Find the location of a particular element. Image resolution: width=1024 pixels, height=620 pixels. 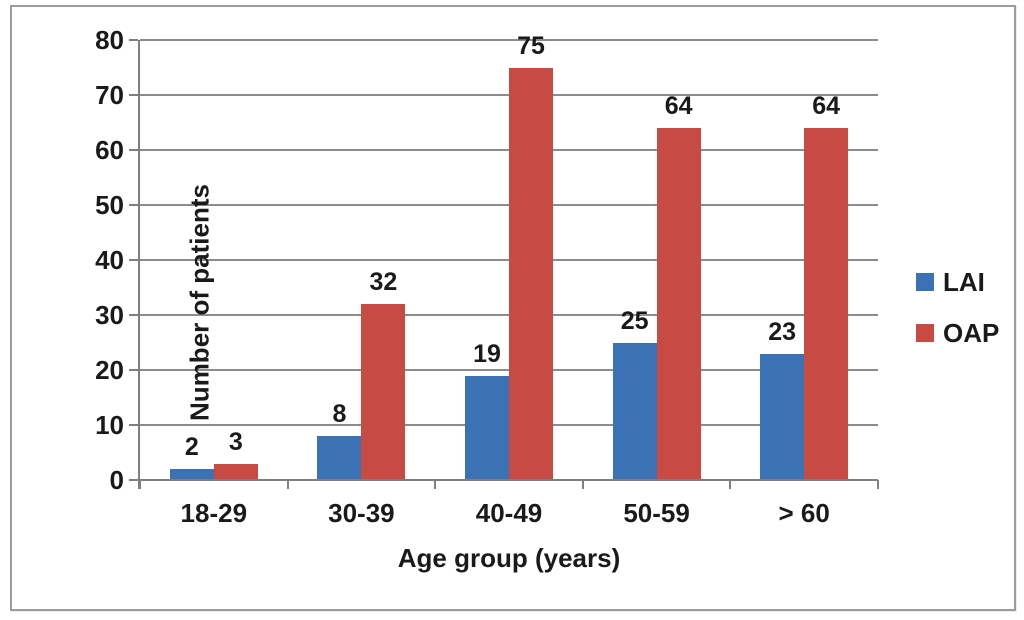

x-category-label-1: 30-39 is located at coordinates (361, 513).